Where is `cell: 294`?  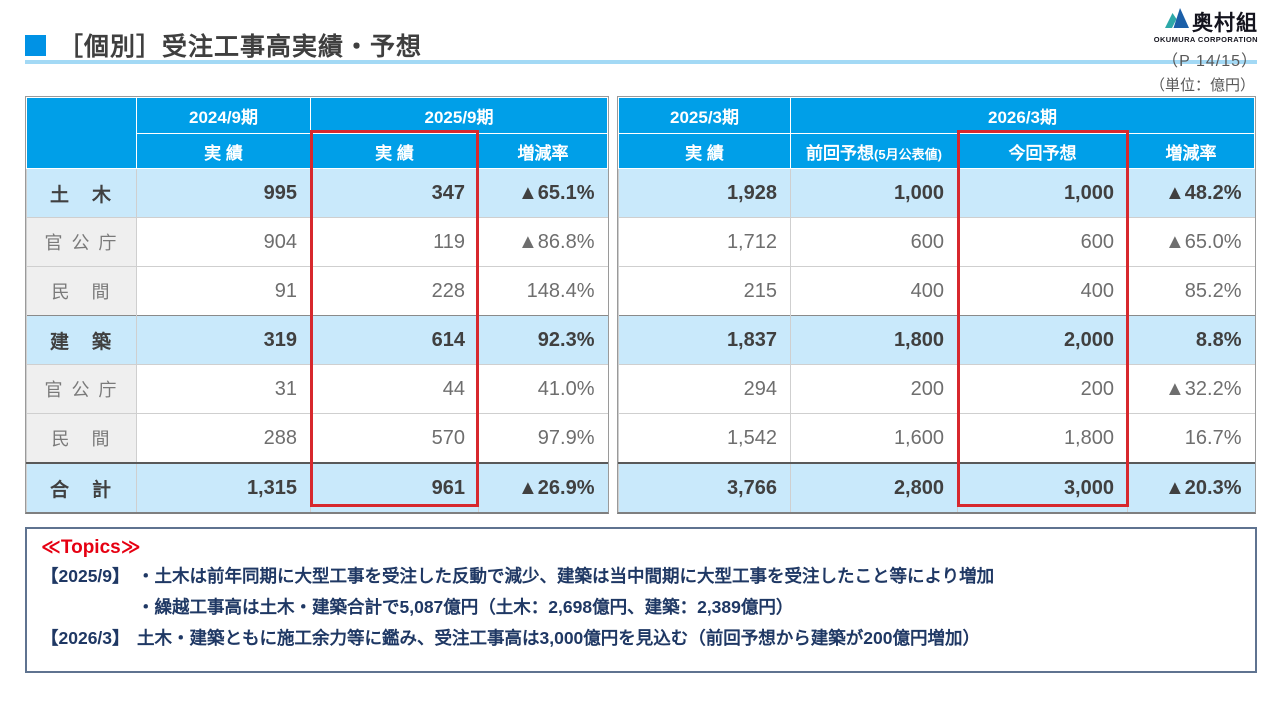
cell: 294 is located at coordinates (704, 389).